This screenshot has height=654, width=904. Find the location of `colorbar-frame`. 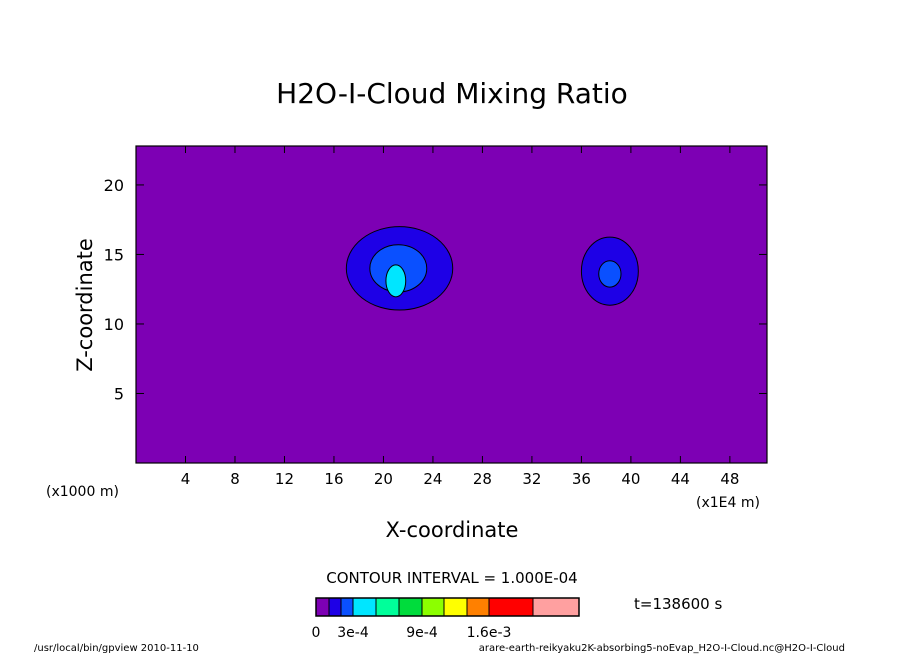

colorbar-frame is located at coordinates (447, 607).